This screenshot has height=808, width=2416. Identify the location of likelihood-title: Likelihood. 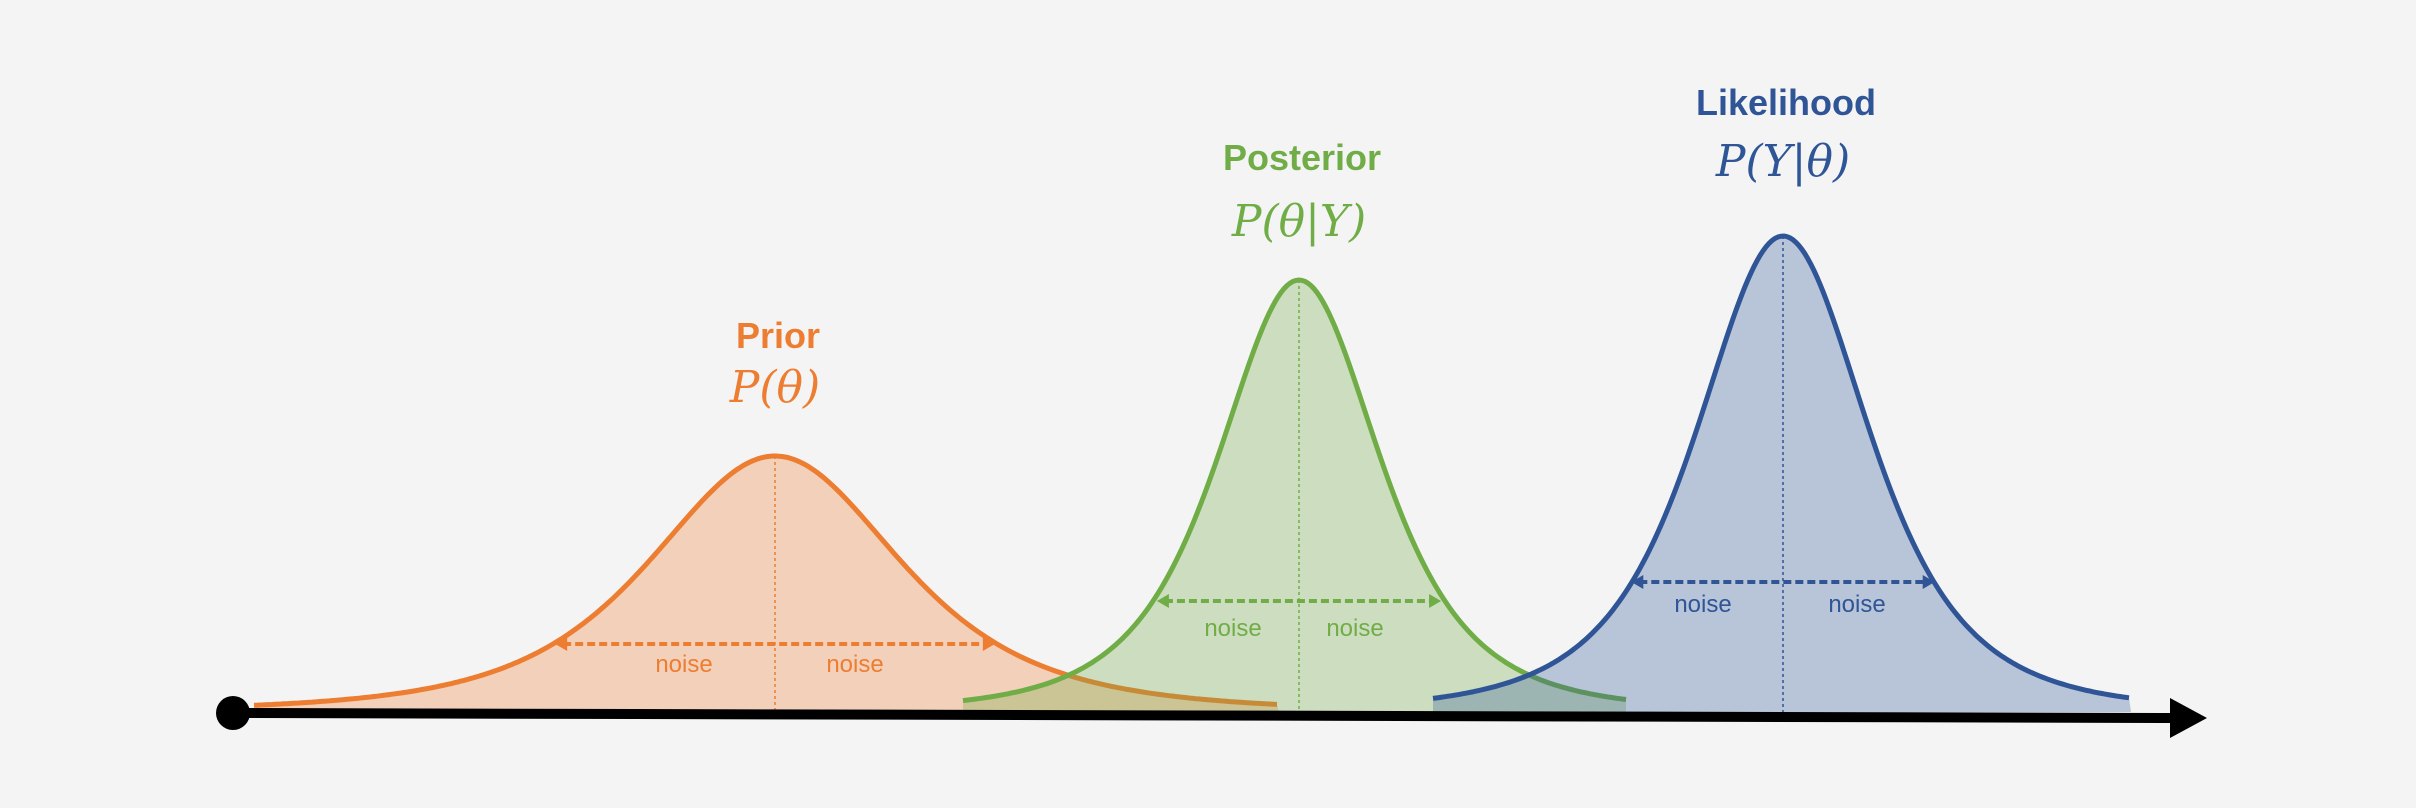
(1786, 102).